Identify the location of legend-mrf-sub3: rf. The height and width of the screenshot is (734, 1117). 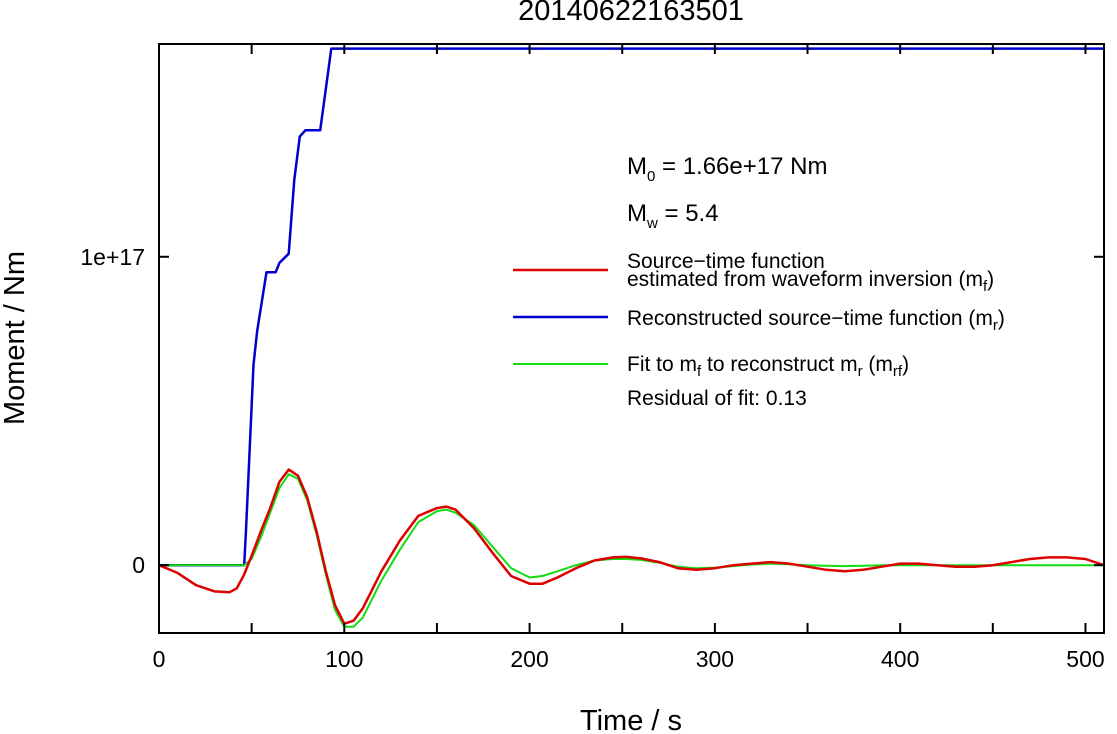
(898, 371).